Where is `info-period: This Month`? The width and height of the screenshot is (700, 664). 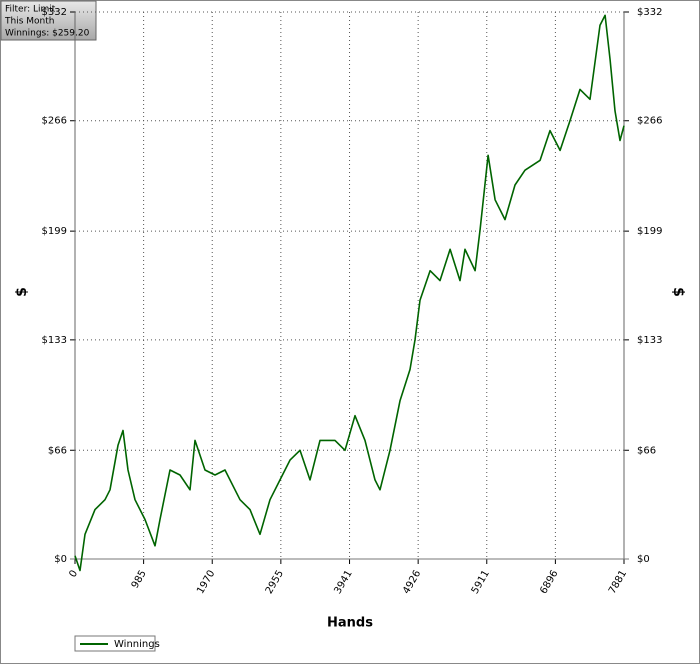
info-period: This Month is located at coordinates (29, 22).